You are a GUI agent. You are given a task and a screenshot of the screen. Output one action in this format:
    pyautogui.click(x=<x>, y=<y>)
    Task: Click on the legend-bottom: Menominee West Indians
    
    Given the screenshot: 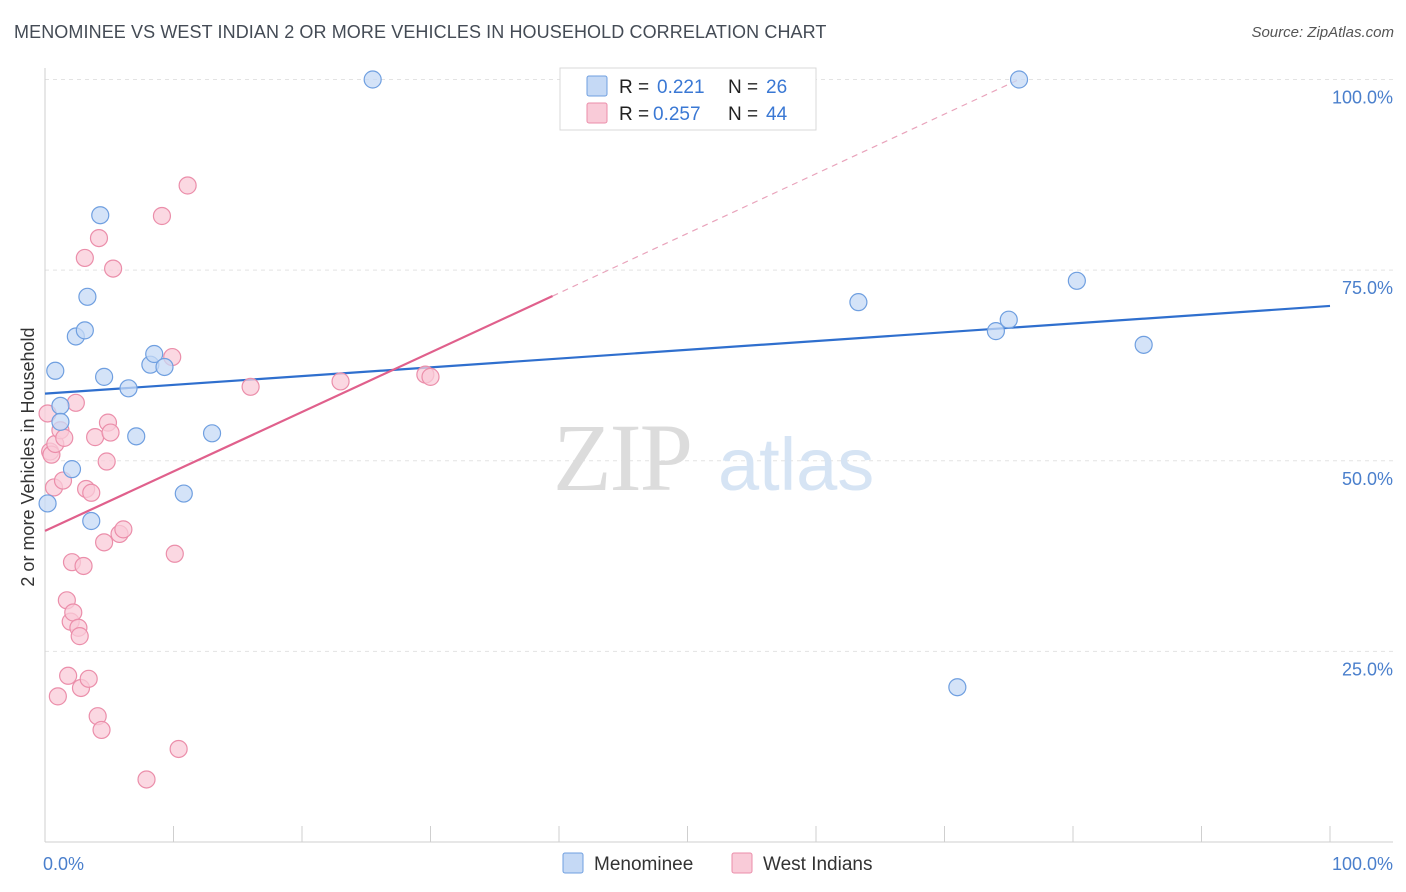 What is the action you would take?
    pyautogui.click(x=717, y=863)
    